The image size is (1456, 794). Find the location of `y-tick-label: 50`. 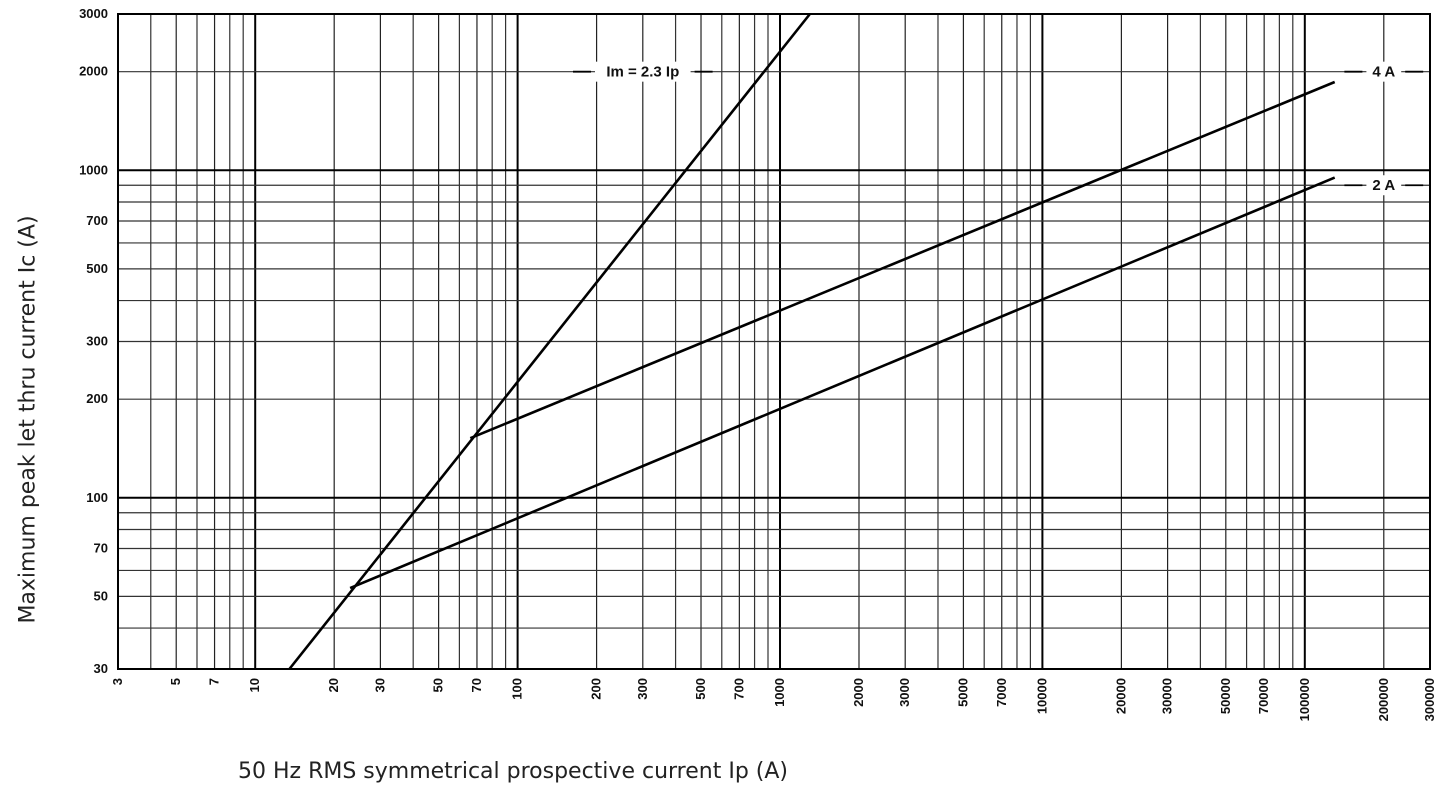

y-tick-label: 50 is located at coordinates (101, 595).